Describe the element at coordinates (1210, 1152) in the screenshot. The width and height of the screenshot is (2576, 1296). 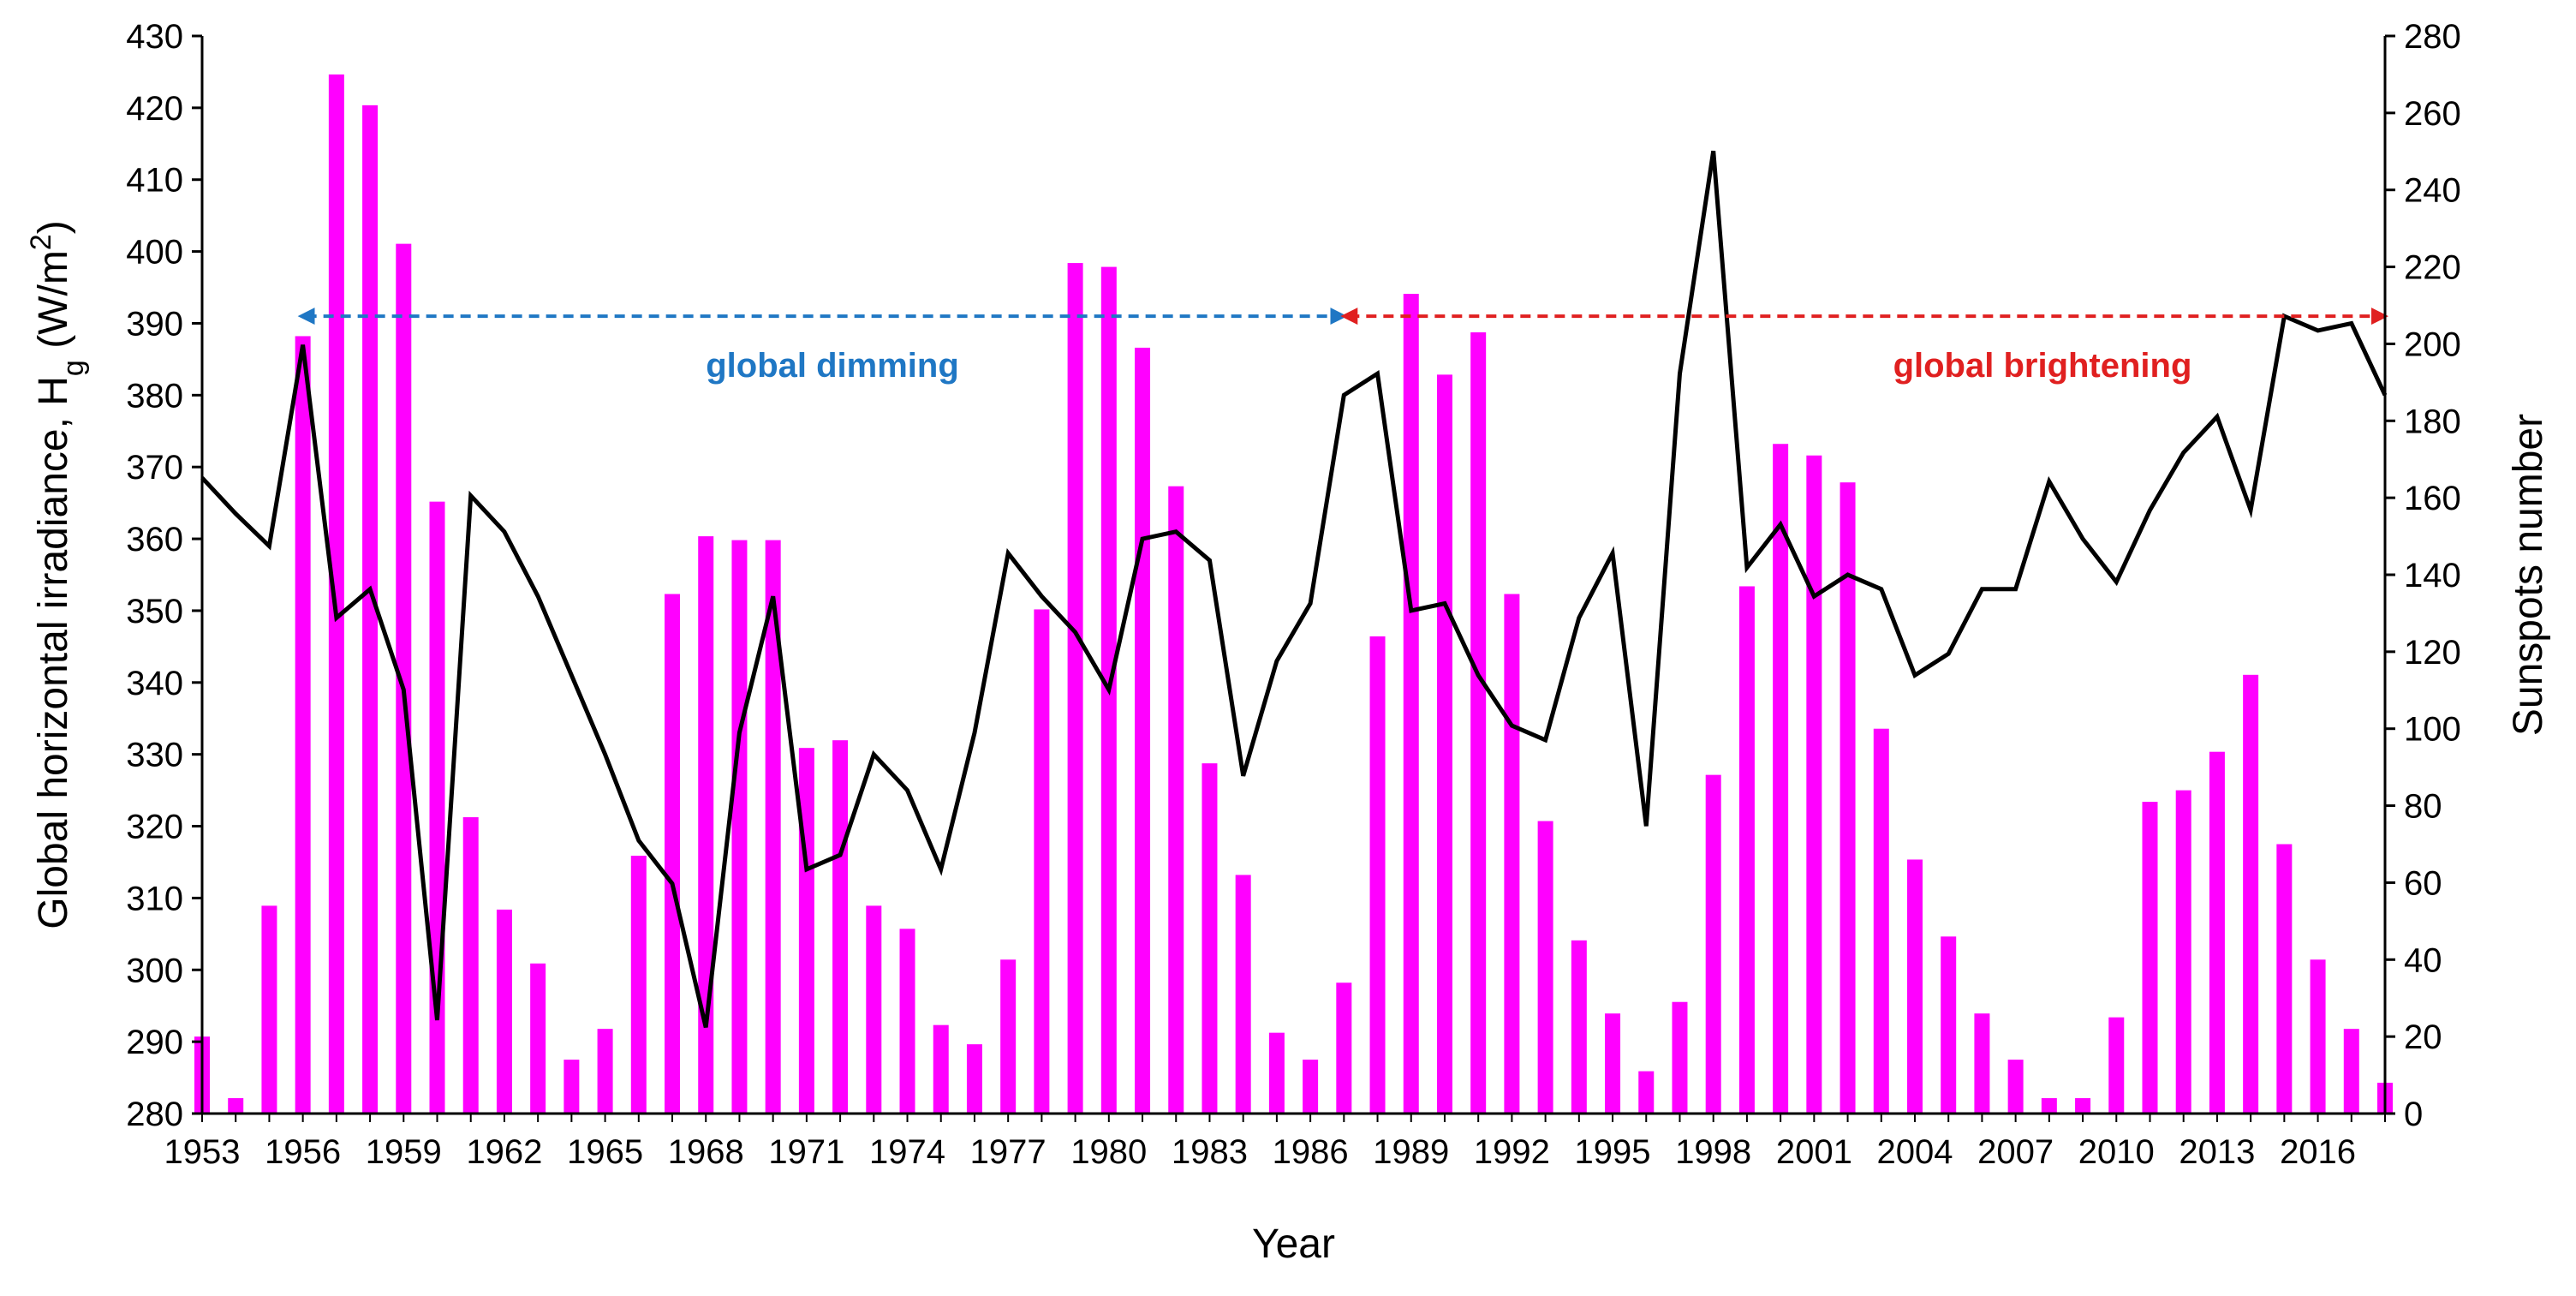
I see `x-tick-label: 1983` at that location.